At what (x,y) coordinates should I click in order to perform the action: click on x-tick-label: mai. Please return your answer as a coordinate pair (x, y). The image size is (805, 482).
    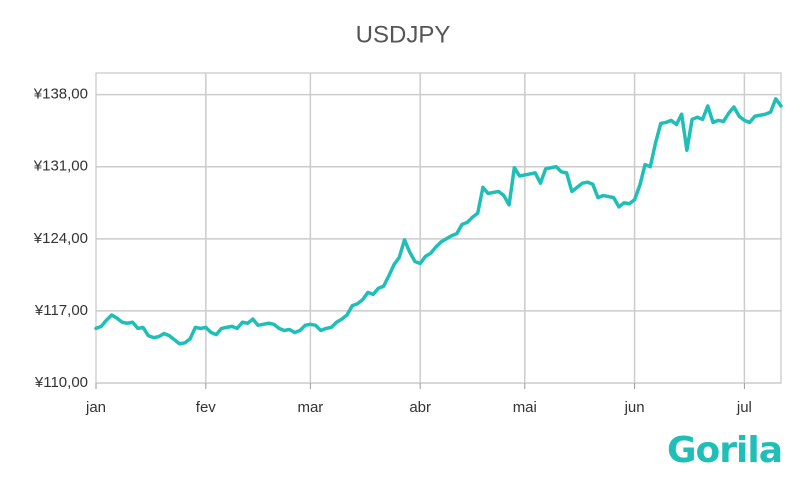
    Looking at the image, I should click on (525, 407).